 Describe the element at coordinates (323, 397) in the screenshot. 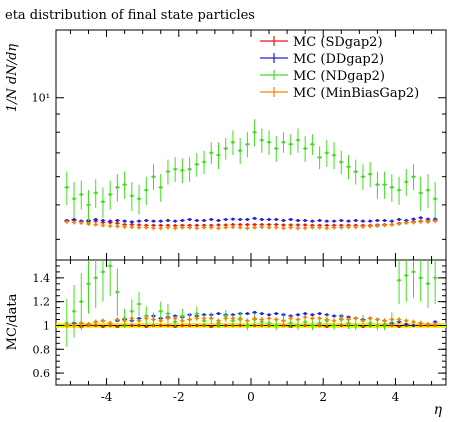

I see `x-tick-label: 2` at that location.